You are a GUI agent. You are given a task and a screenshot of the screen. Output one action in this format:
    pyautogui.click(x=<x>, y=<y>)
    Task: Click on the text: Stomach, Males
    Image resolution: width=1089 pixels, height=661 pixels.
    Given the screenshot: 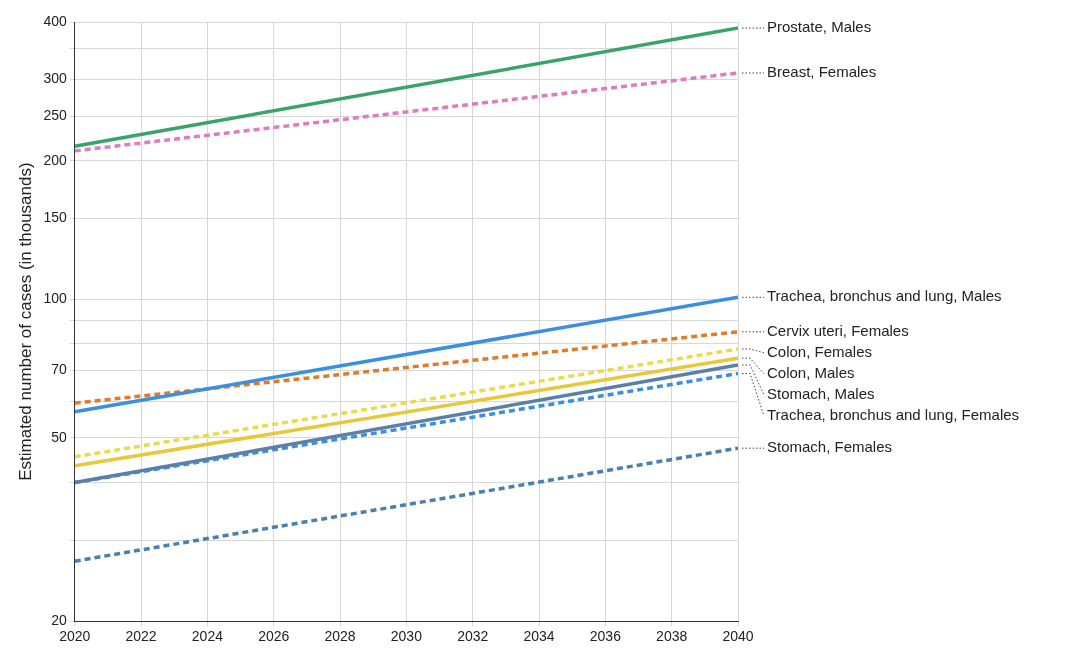 What is the action you would take?
    pyautogui.click(x=821, y=393)
    